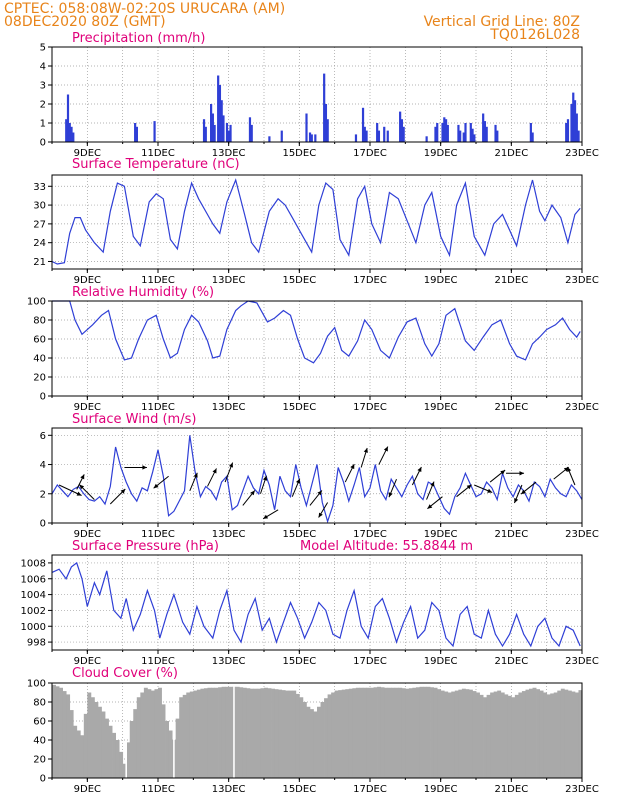 Image resolution: width=618 pixels, height=804 pixels. Describe the element at coordinates (143, 292) in the screenshot. I see `rh-title: Relative Humidity (%)` at that location.